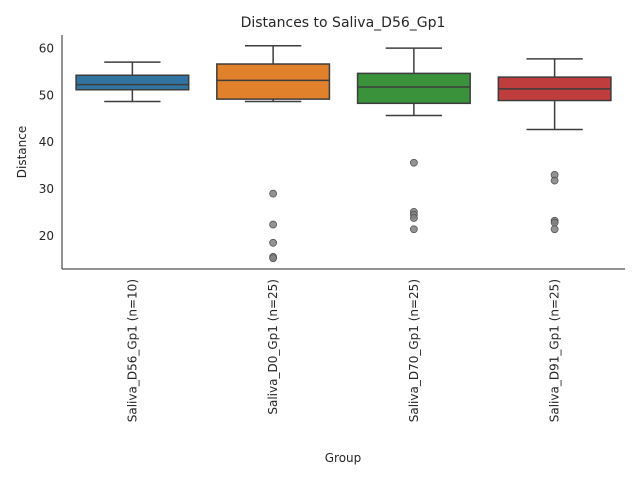 The width and height of the screenshot is (640, 480). I want to click on y-tick-label: 40, so click(46, 142).